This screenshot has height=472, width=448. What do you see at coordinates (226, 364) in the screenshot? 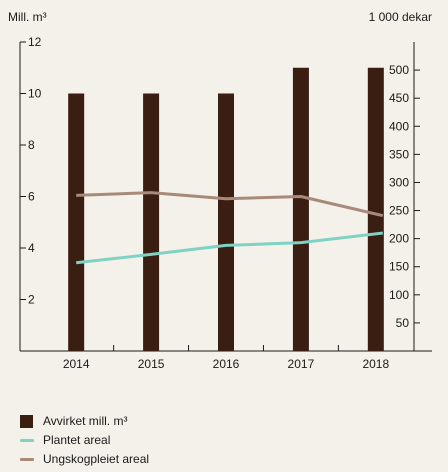
I see `x-tick-label: 2016` at bounding box center [226, 364].